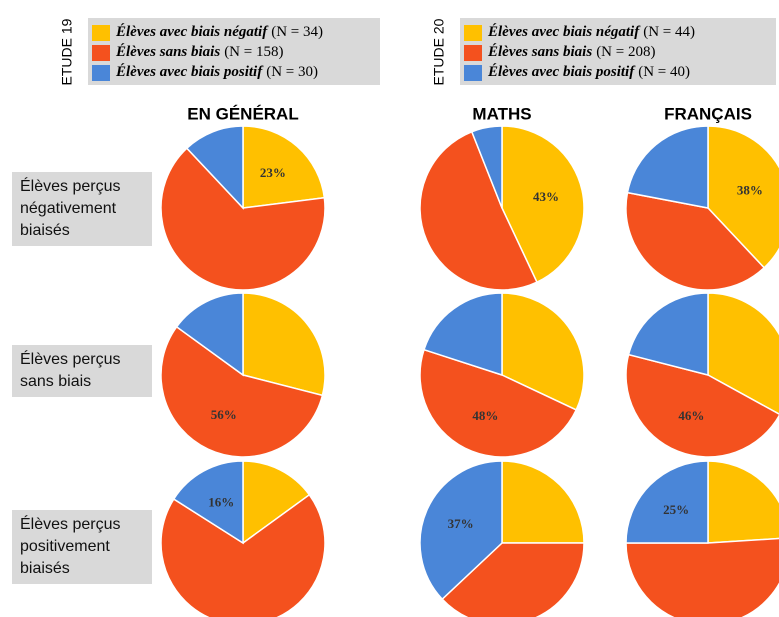 The image size is (779, 617). I want to click on legend-n: (N = 44), so click(669, 32).